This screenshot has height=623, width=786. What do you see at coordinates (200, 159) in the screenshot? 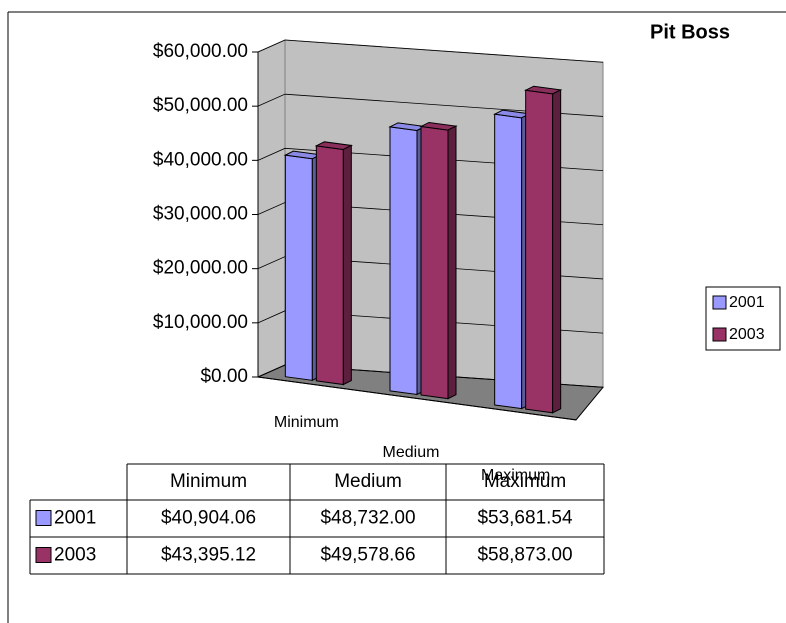
I see `y-tick-label: $40,000.00` at bounding box center [200, 159].